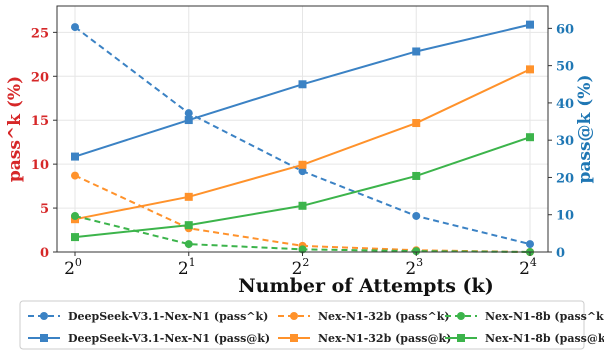  I want to click on y-tick-label-left: 25, so click(40, 33).